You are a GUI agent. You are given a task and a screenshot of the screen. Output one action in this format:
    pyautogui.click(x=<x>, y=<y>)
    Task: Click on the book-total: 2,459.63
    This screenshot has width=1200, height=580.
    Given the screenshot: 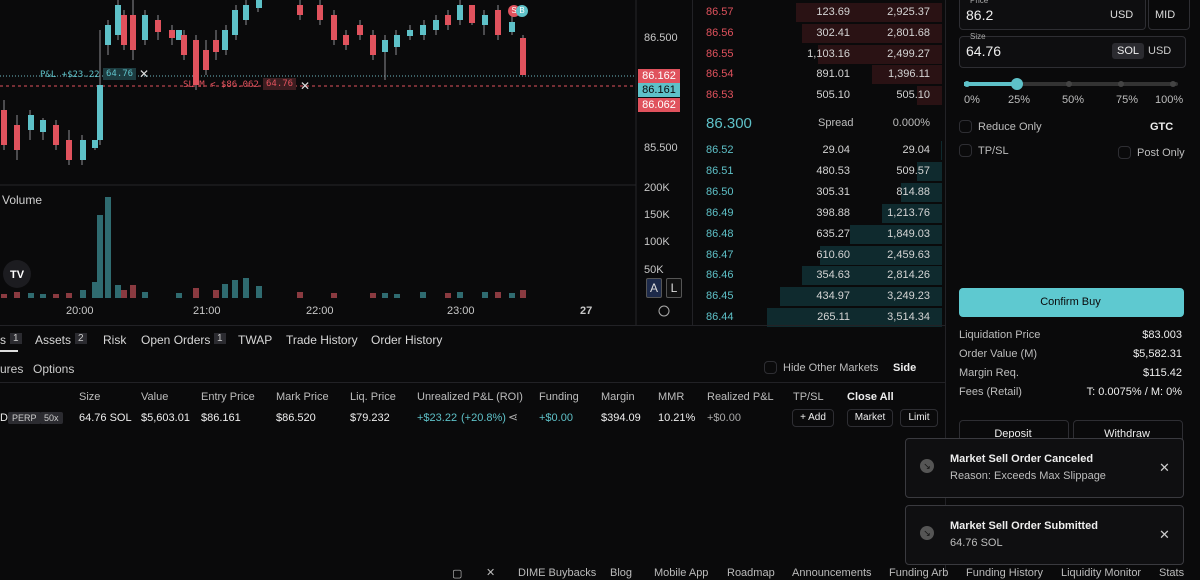 What is the action you would take?
    pyautogui.click(x=908, y=254)
    